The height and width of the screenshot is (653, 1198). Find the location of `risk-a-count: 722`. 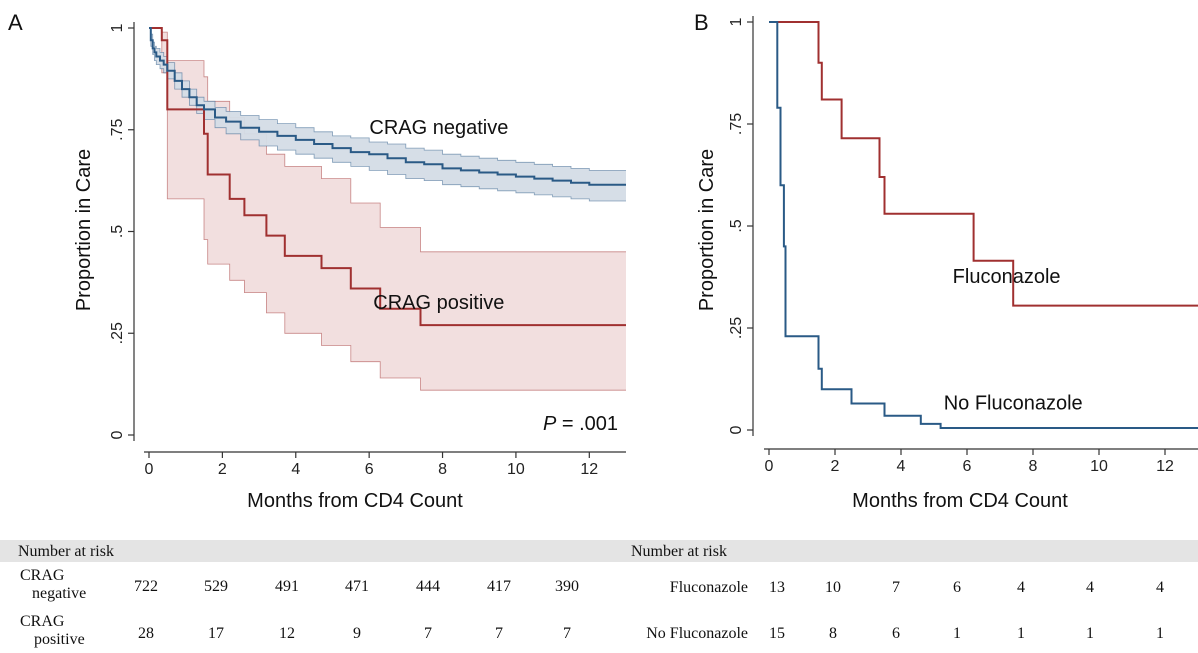

risk-a-count: 722 is located at coordinates (146, 586).